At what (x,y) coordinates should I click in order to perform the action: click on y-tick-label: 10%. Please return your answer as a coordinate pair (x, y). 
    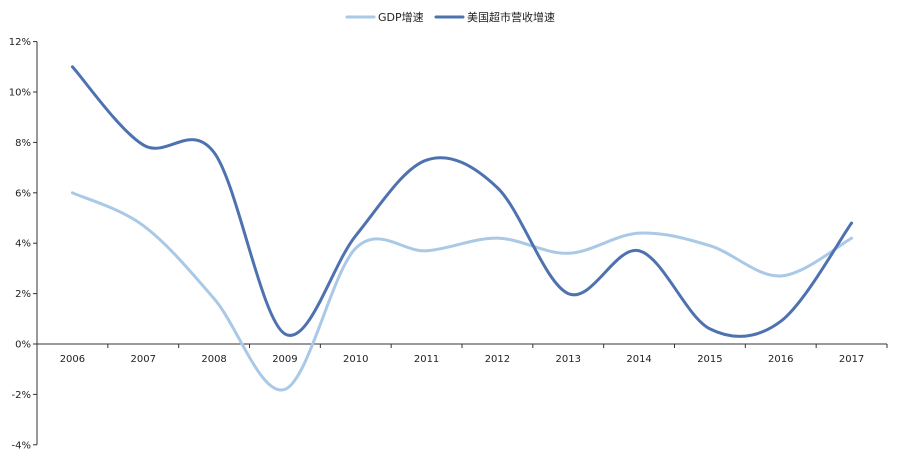
    Looking at the image, I should click on (20, 93).